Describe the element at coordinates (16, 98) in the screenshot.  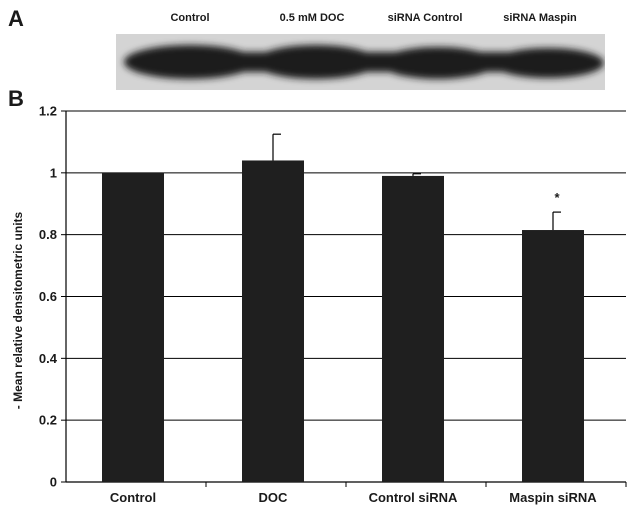
I see `panel-b-label: B` at that location.